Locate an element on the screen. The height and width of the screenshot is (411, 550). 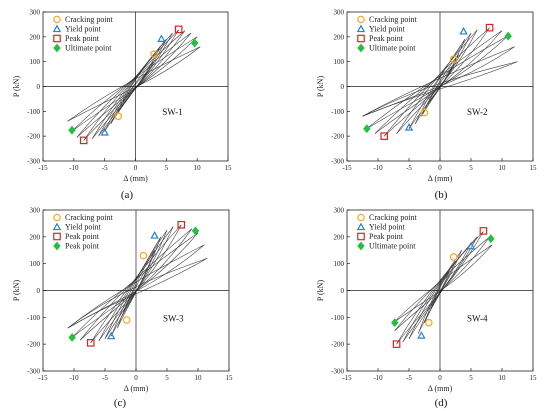
x-tick-label: -15 is located at coordinates (347, 168).